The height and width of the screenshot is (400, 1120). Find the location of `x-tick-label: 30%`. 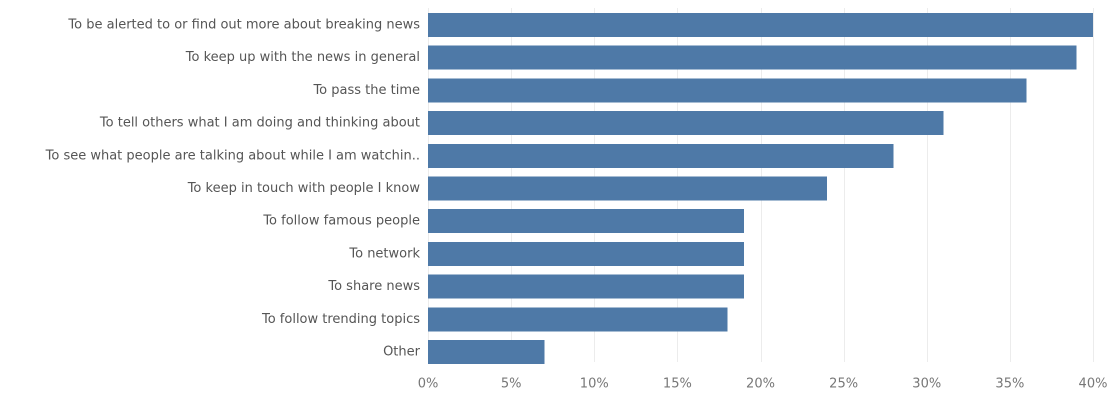

x-tick-label: 30% is located at coordinates (926, 384).